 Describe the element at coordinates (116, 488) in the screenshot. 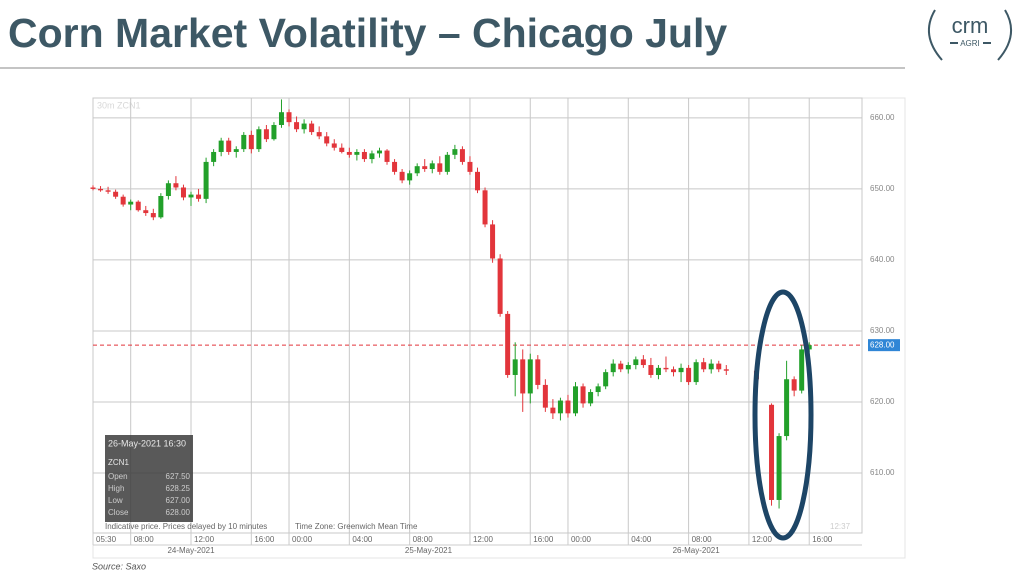

I see `info-label: High` at that location.